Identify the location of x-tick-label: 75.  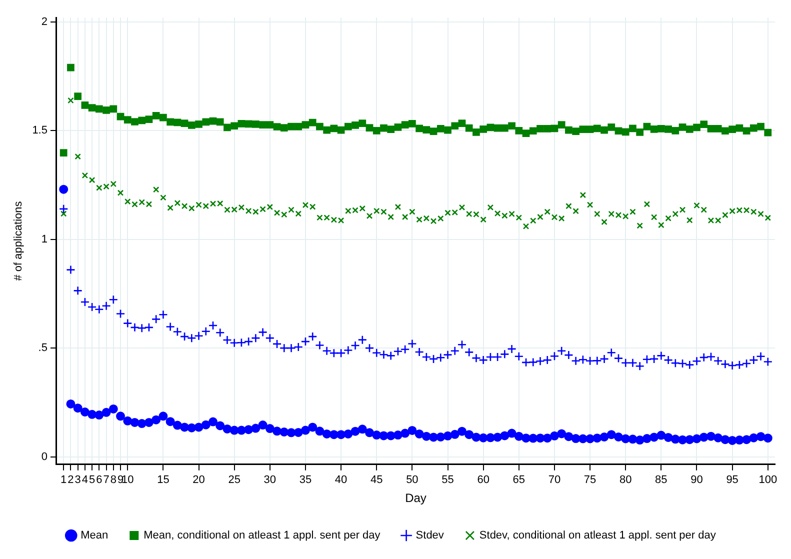
(590, 480).